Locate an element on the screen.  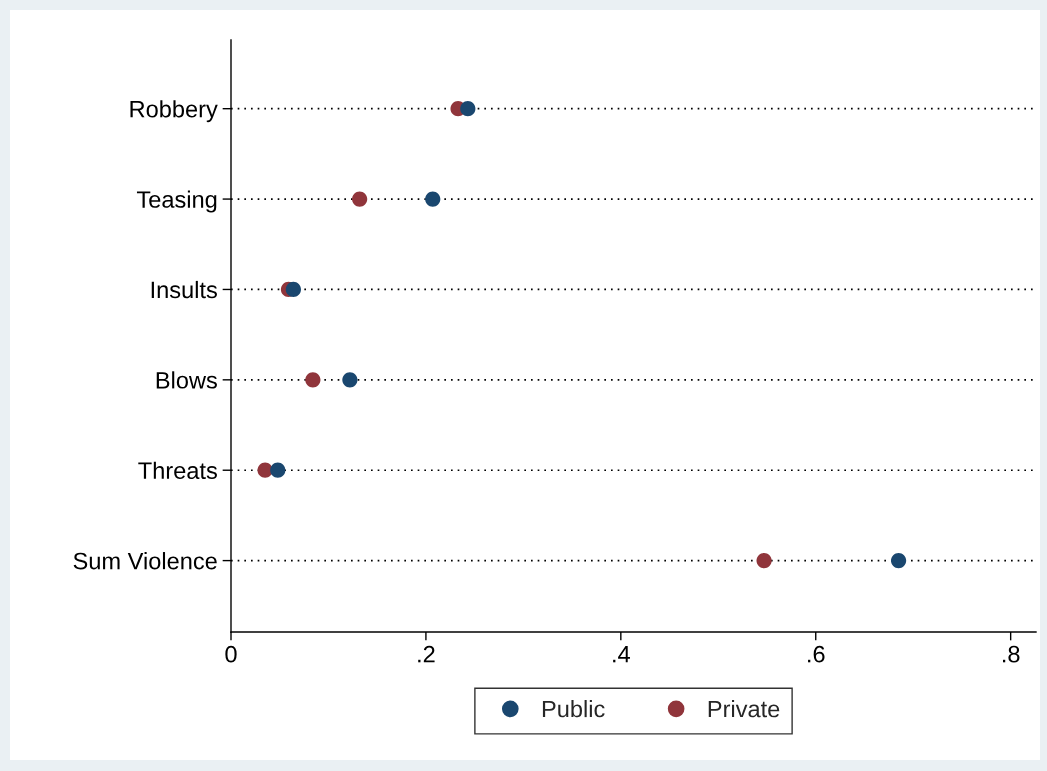
y-tick-label: Blows is located at coordinates (186, 380).